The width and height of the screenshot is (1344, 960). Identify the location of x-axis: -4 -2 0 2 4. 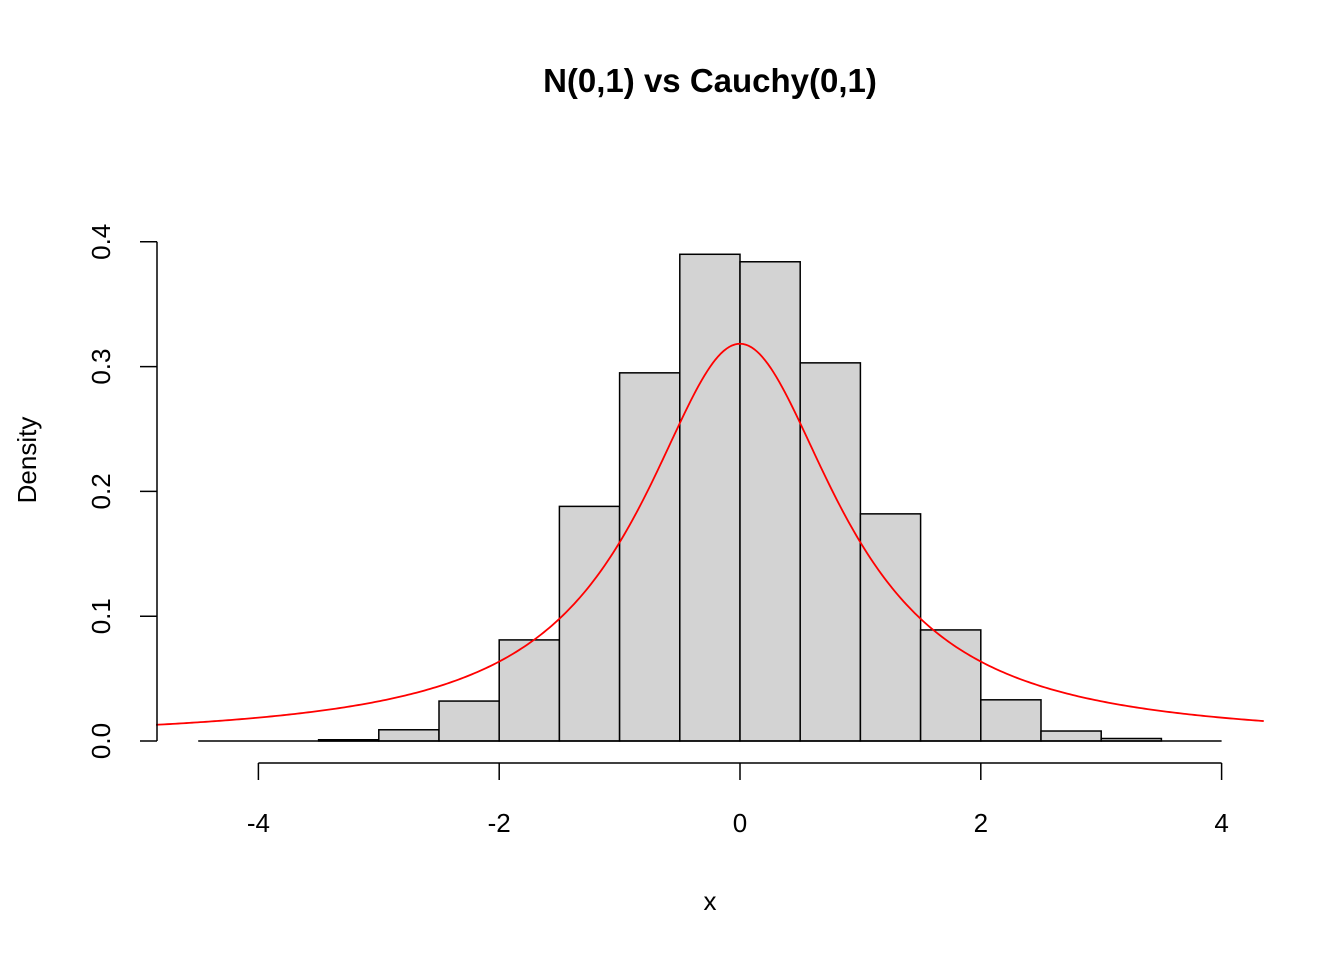
(738, 800).